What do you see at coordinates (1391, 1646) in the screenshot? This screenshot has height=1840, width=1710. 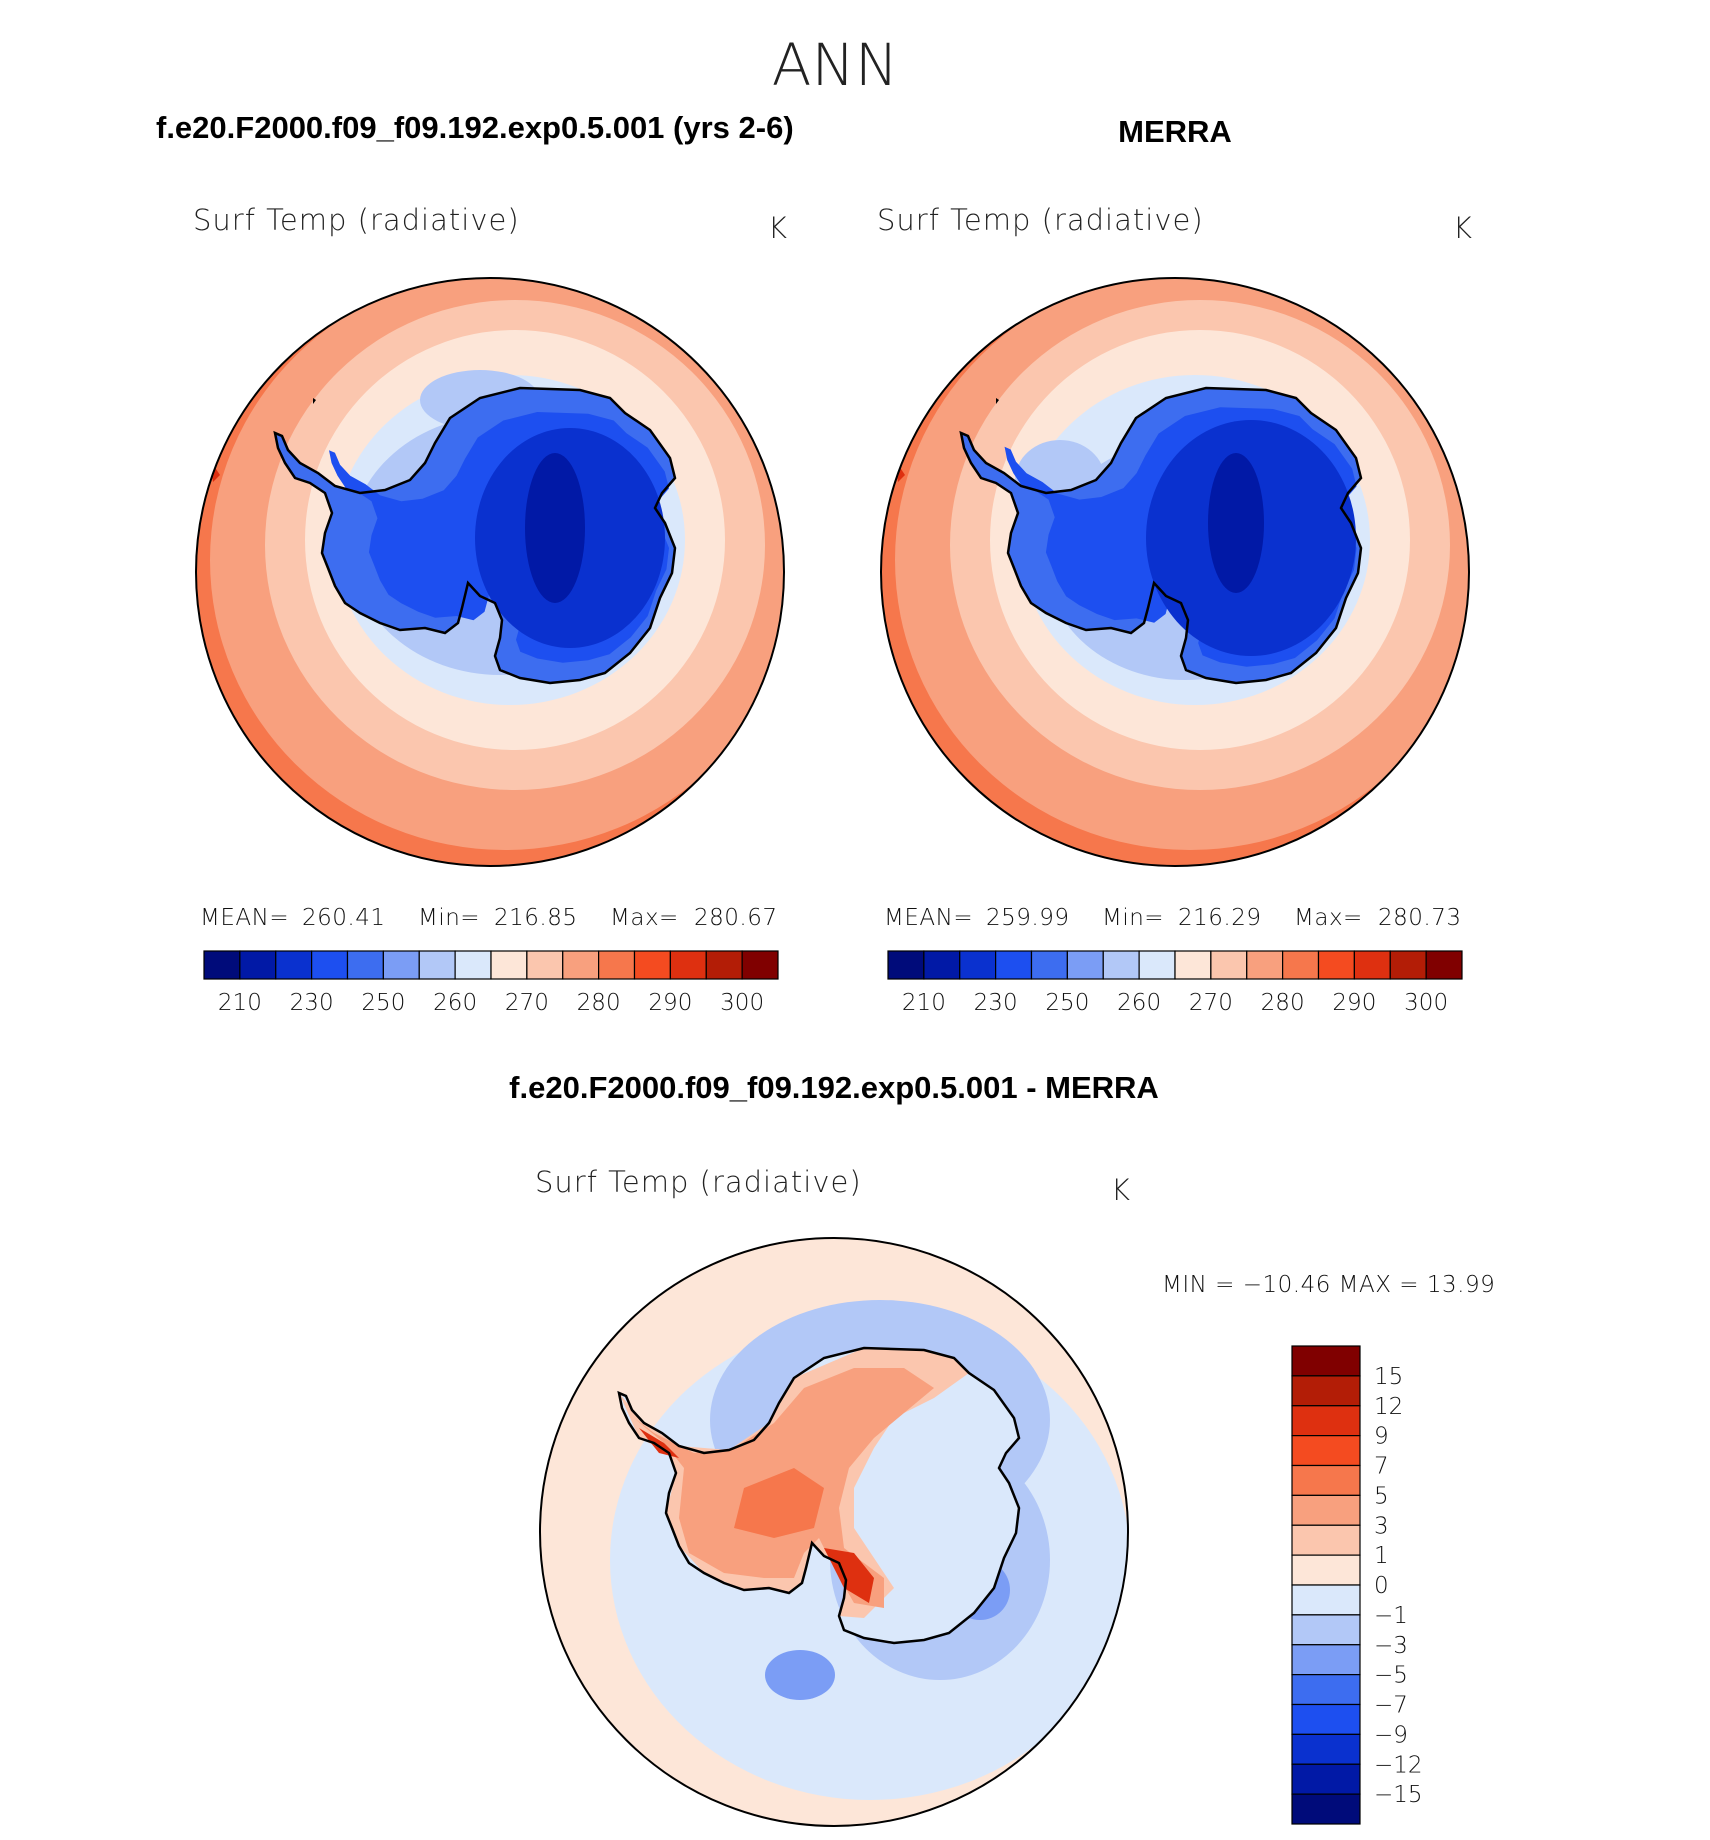 I see `diff-colorbar-tick-label: −3` at bounding box center [1391, 1646].